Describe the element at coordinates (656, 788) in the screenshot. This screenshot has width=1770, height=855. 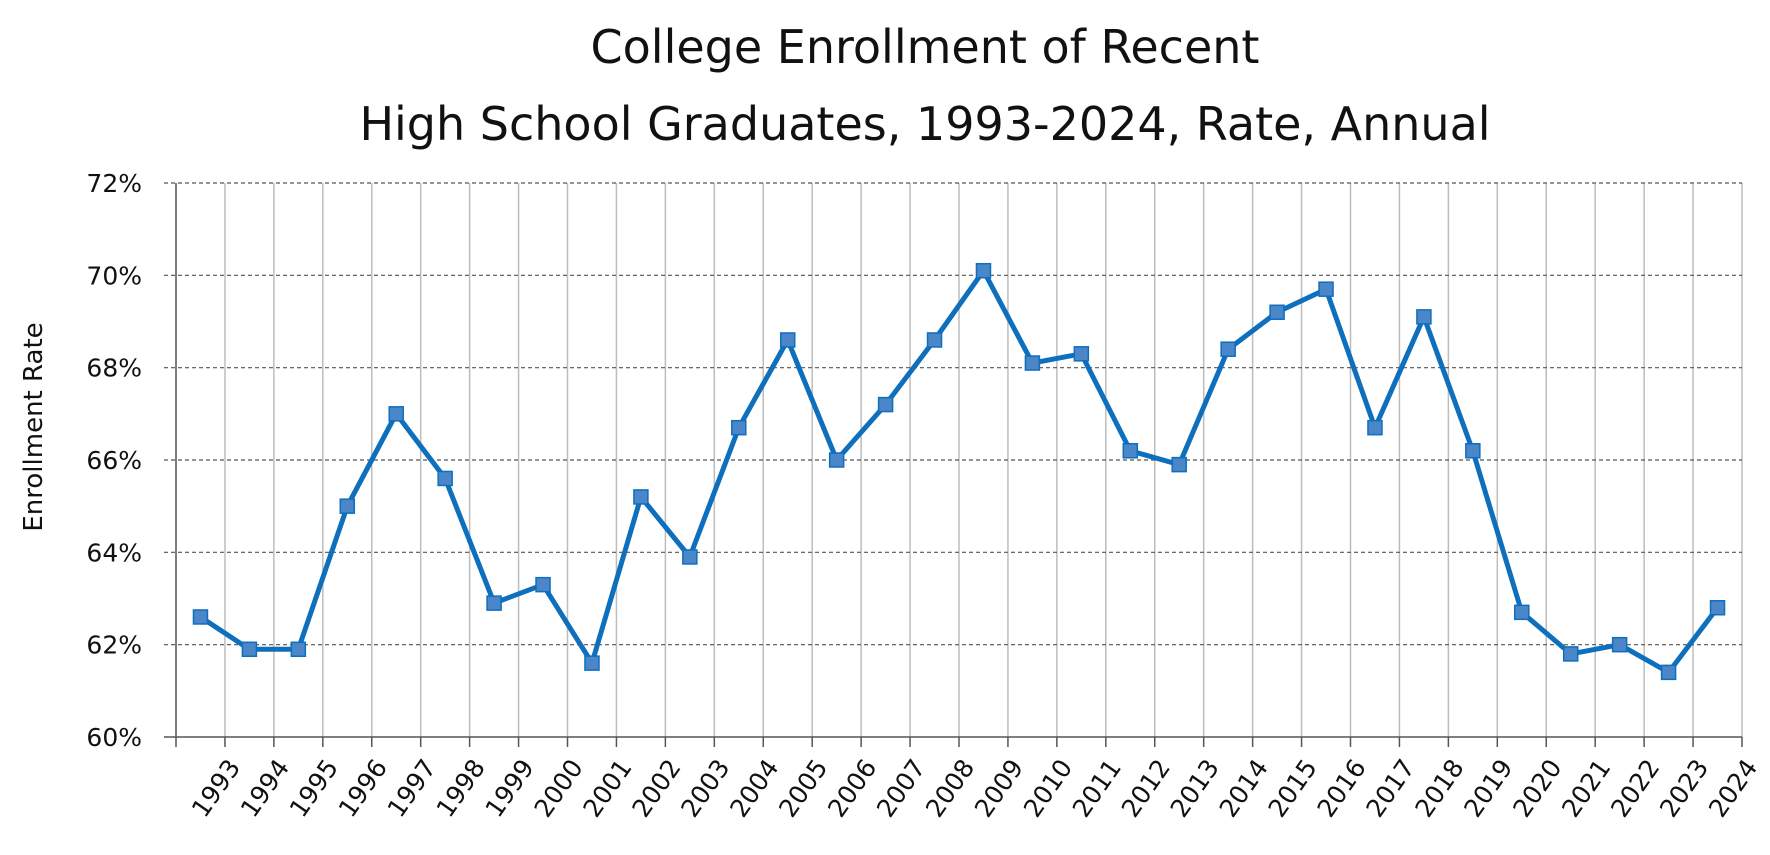
I see `x-tick-label: 2002` at that location.